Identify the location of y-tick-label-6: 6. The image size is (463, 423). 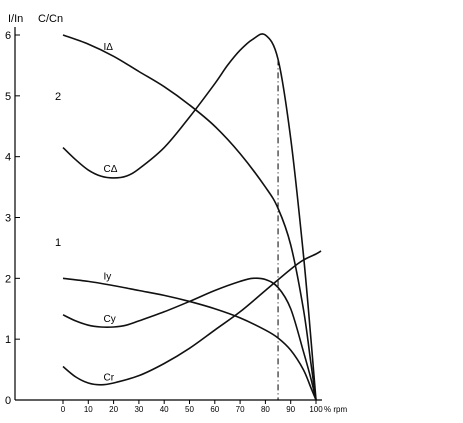
(8, 36).